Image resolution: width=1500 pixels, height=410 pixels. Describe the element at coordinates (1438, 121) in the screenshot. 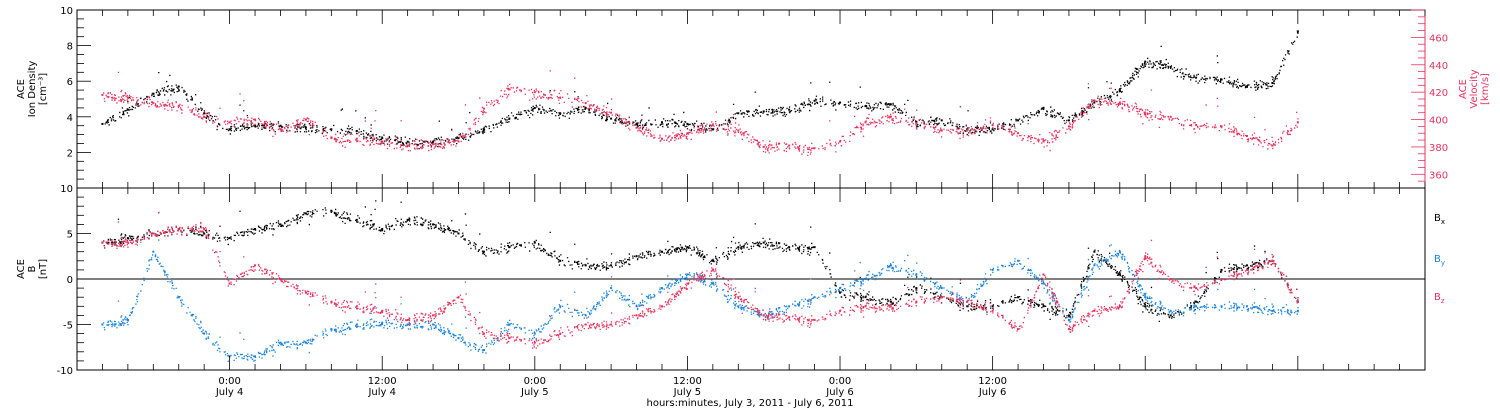

I see `y2-tick-label: 400` at that location.